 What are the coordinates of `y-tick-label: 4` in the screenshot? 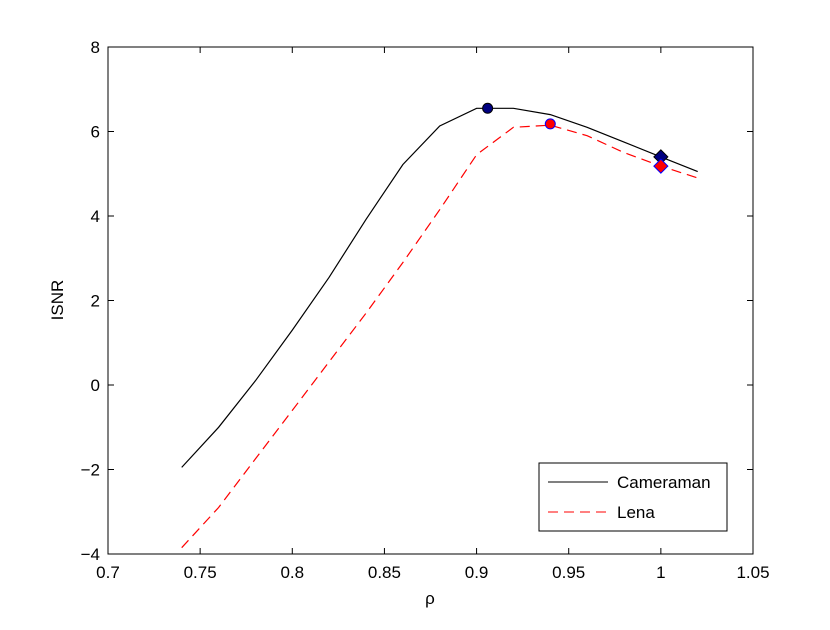 It's located at (95, 216).